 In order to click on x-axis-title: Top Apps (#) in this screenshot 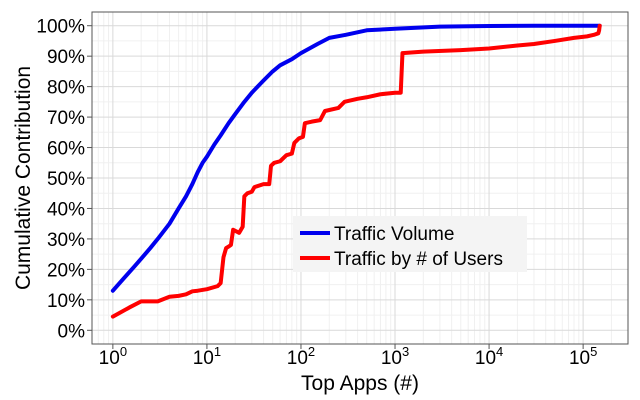, I will do `click(360, 383)`.